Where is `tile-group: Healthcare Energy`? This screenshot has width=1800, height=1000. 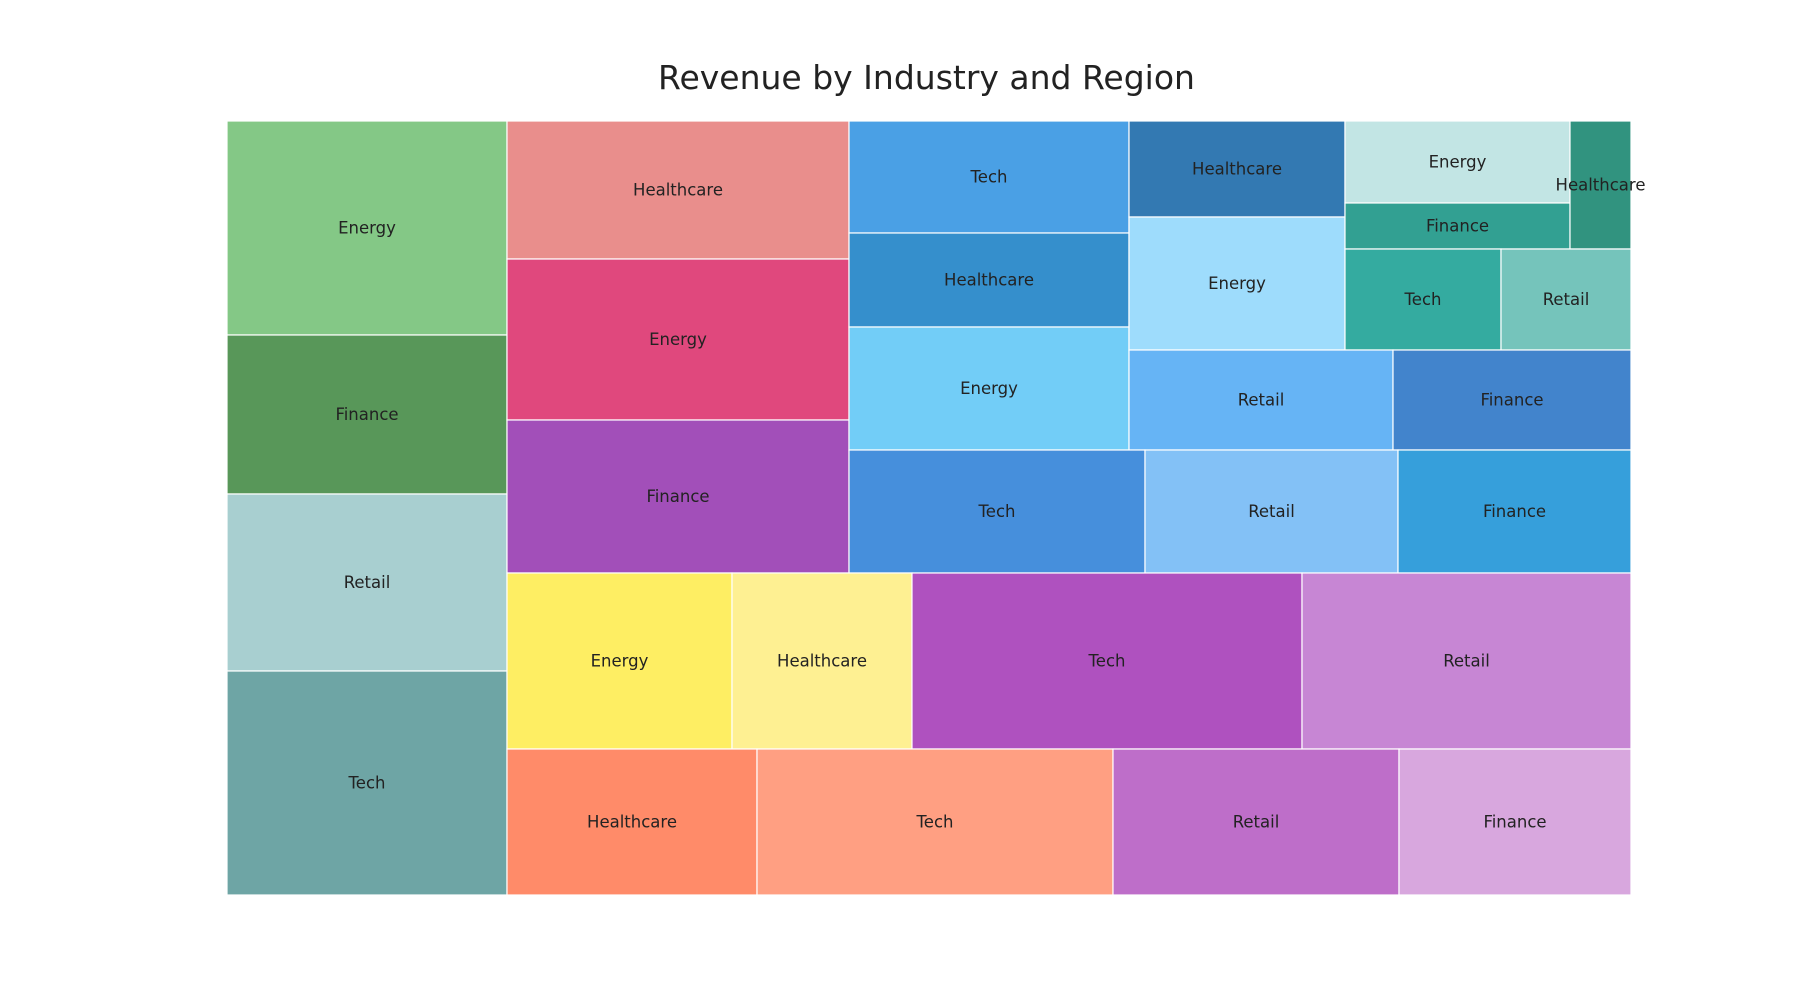 tile-group: Healthcare Energy is located at coordinates (1237, 235).